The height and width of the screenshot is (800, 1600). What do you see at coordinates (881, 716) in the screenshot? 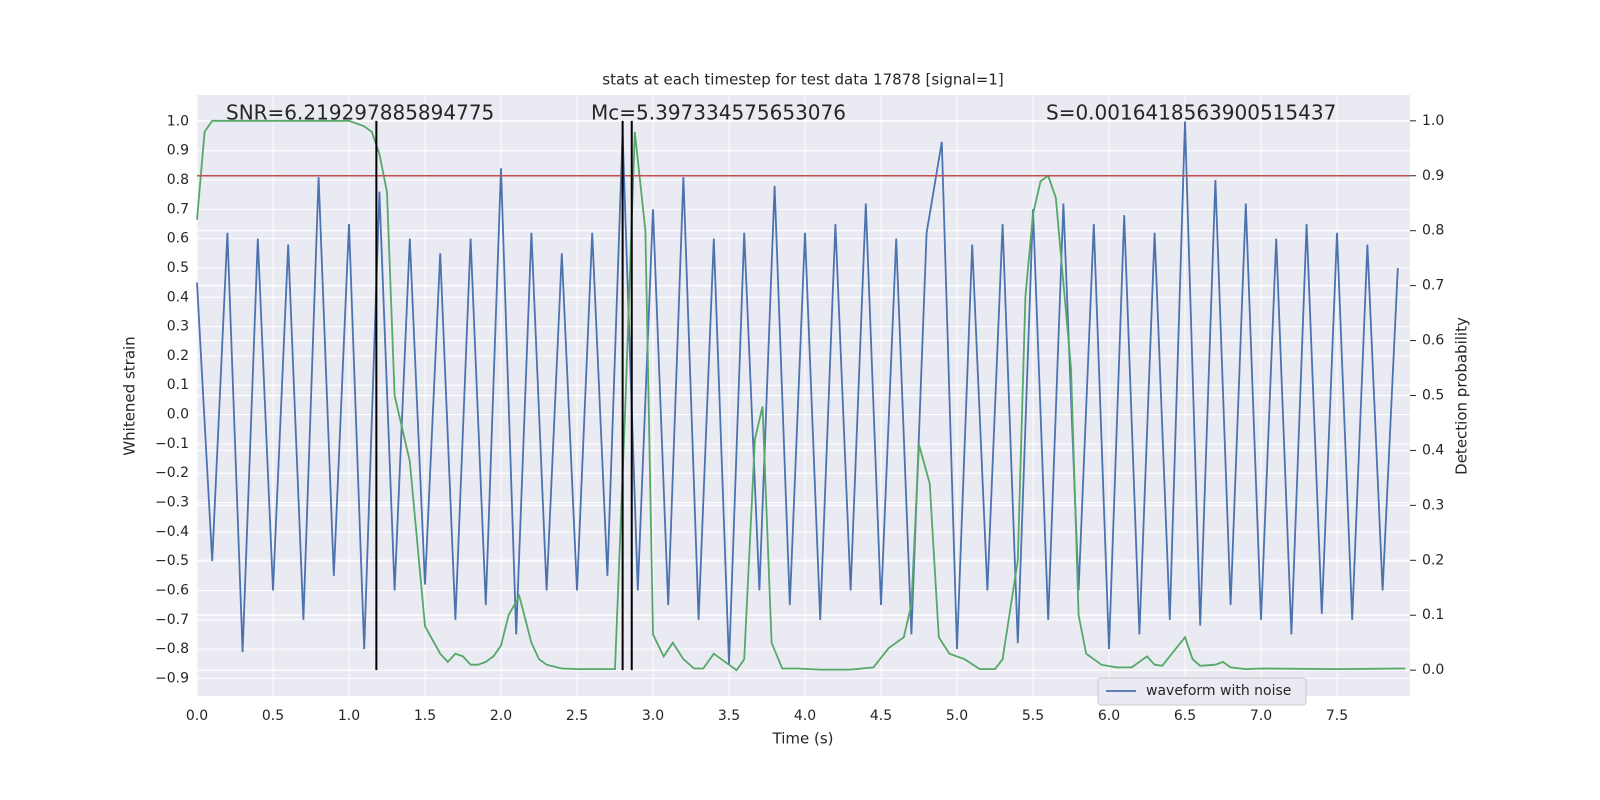
I see `x-tick-label: 4.5` at bounding box center [881, 716].